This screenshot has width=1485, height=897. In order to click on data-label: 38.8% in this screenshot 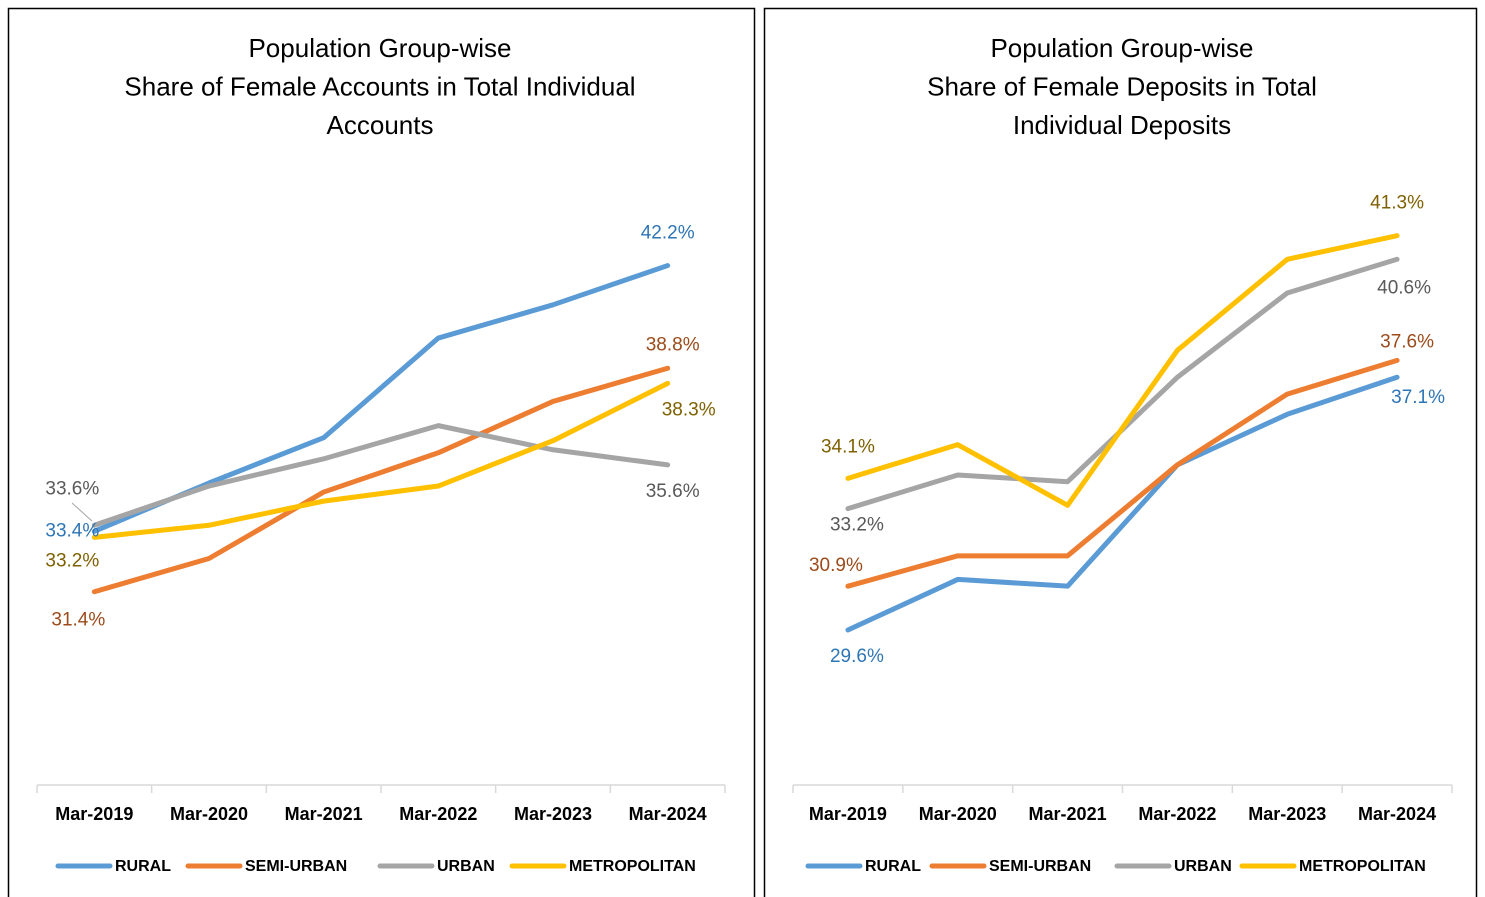, I will do `click(673, 344)`.